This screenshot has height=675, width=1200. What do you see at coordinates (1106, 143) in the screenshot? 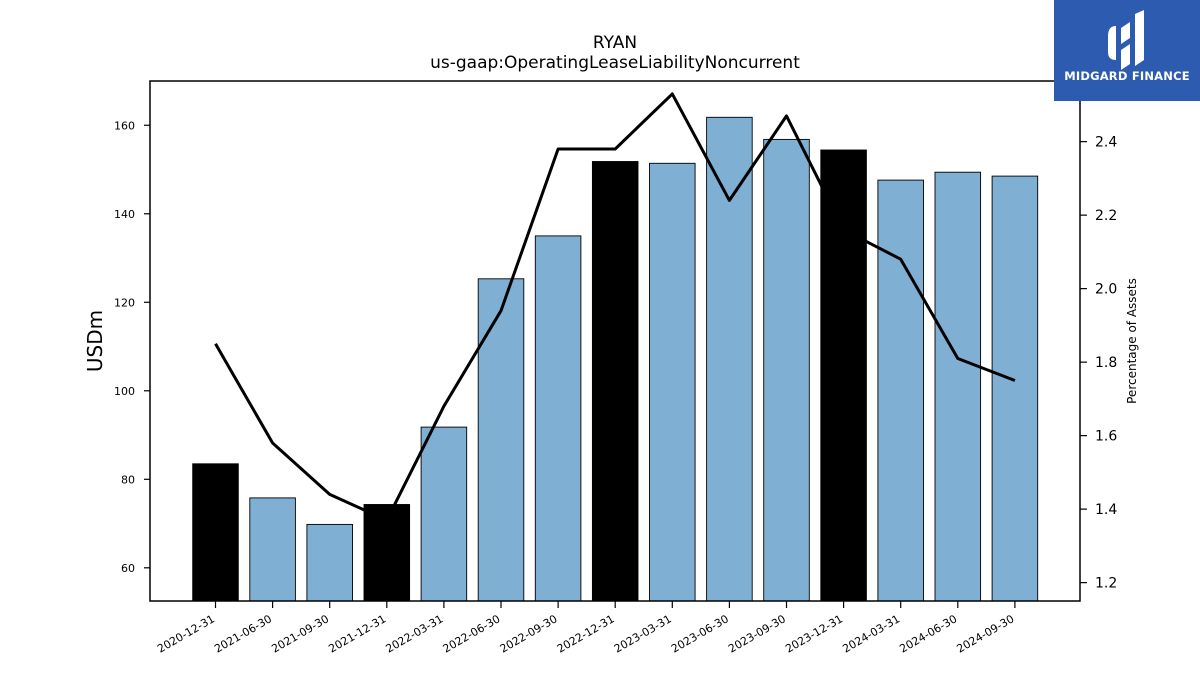
I see `y2-tick-label: 2.4` at bounding box center [1106, 143].